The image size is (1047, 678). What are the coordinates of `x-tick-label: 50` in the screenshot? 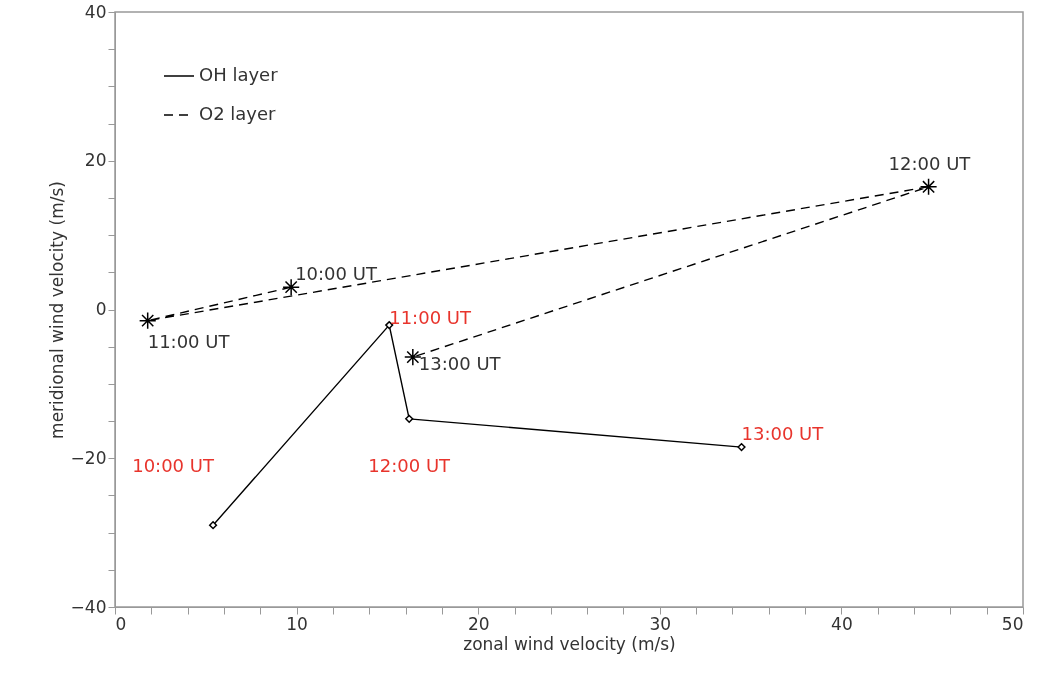 It's located at (1012, 623).